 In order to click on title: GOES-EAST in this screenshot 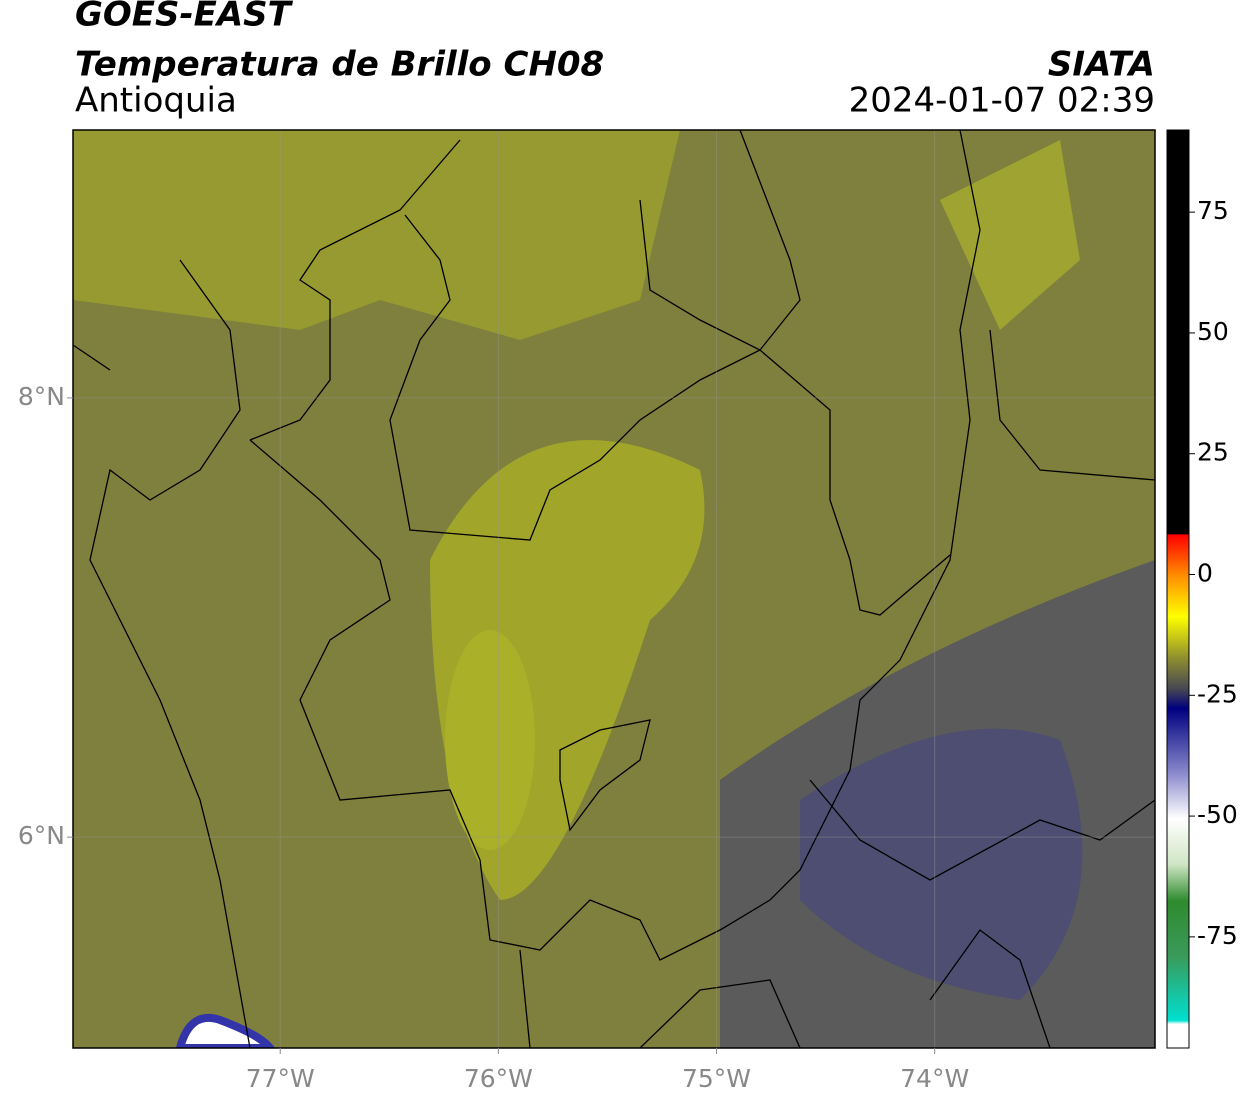, I will do `click(184, 17)`.